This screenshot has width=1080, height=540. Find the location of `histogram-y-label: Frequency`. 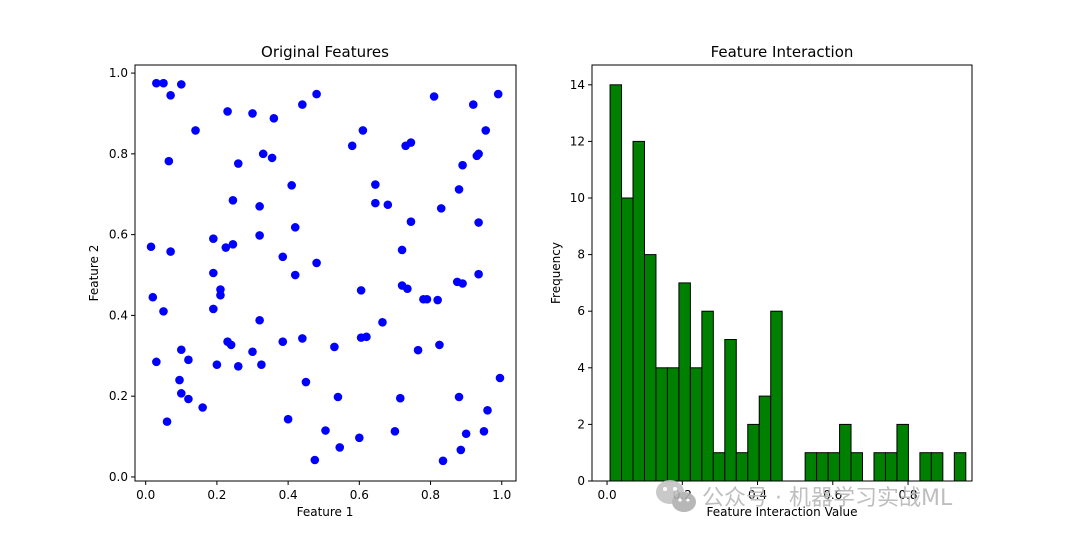

histogram-y-label: Frequency is located at coordinates (556, 273).